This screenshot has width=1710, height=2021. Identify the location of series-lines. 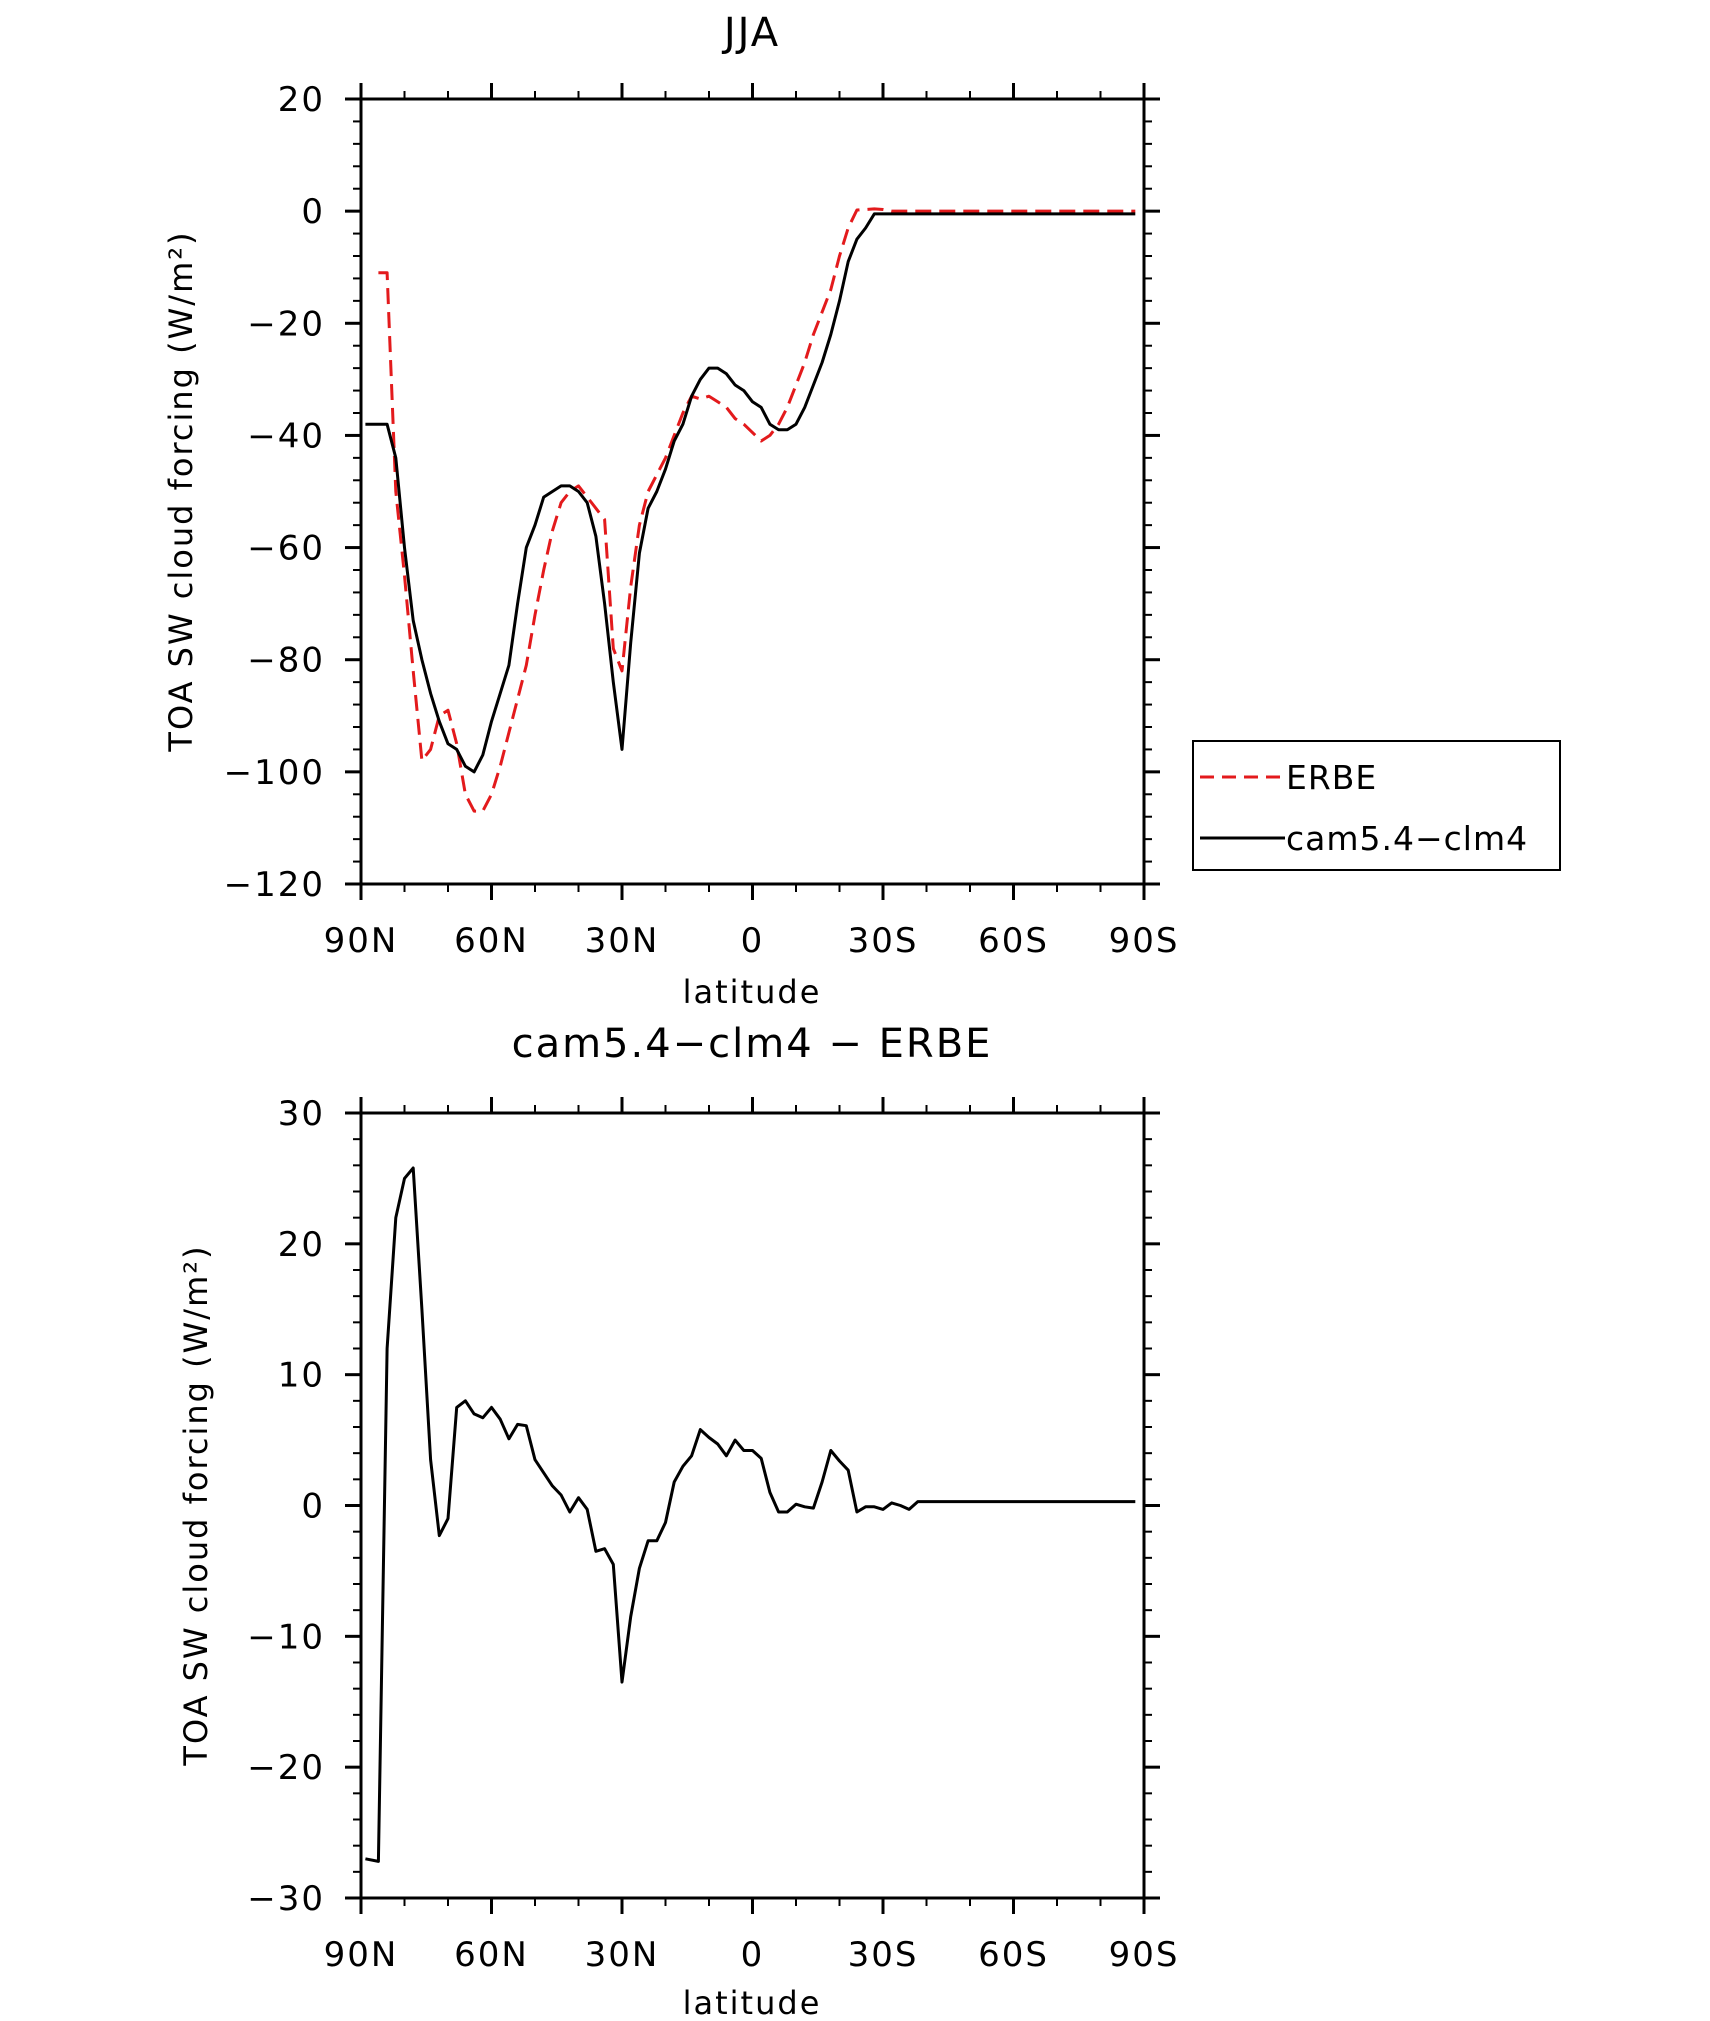
(750, 510).